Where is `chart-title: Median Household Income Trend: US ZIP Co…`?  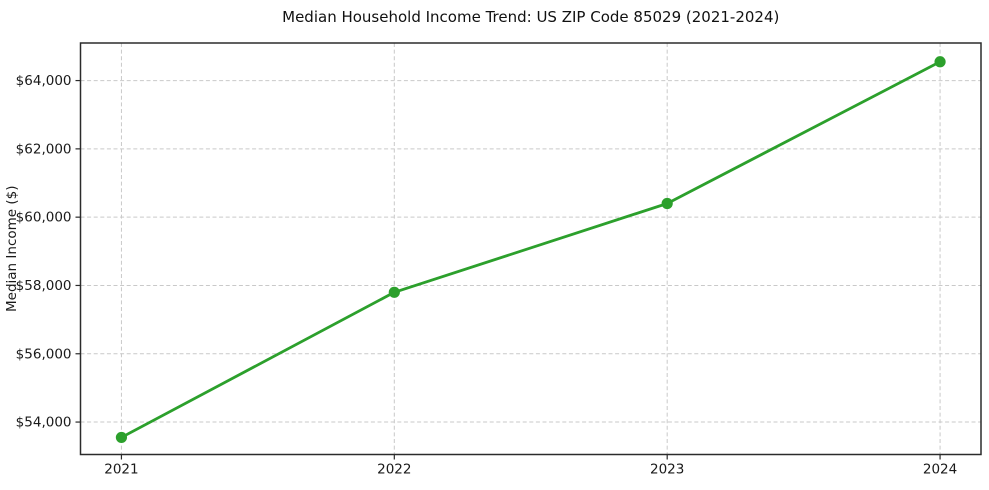
chart-title: Median Household Income Trend: US ZIP Co… is located at coordinates (530, 17).